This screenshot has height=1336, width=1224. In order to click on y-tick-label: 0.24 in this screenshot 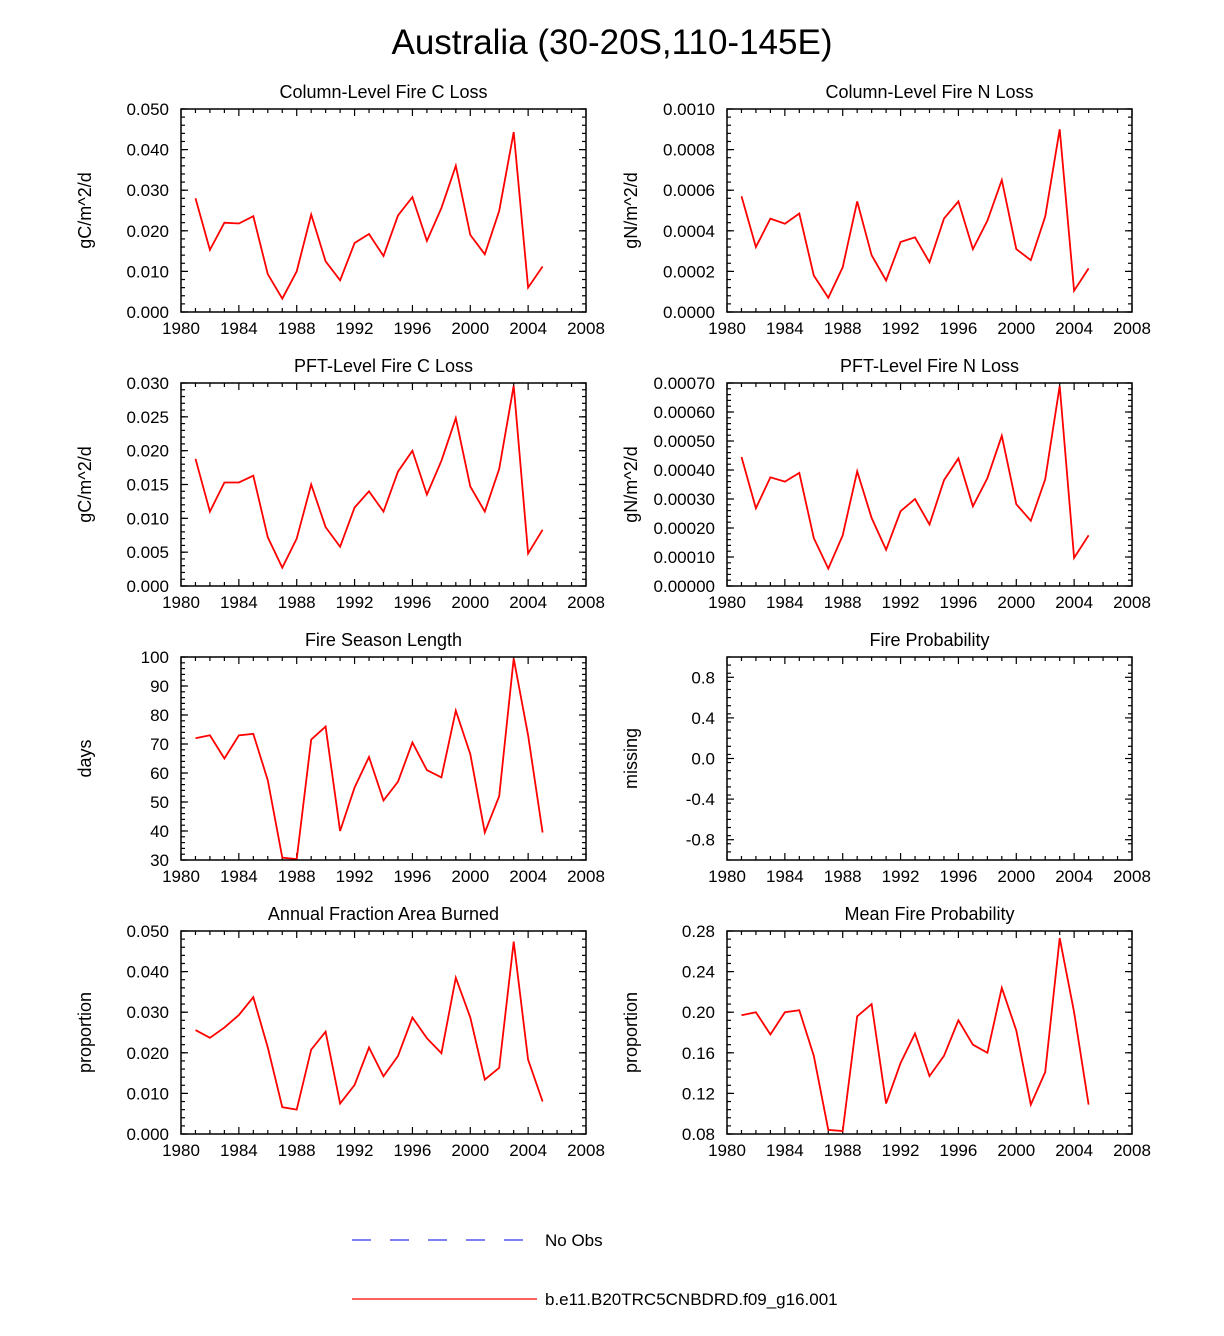, I will do `click(698, 972)`.